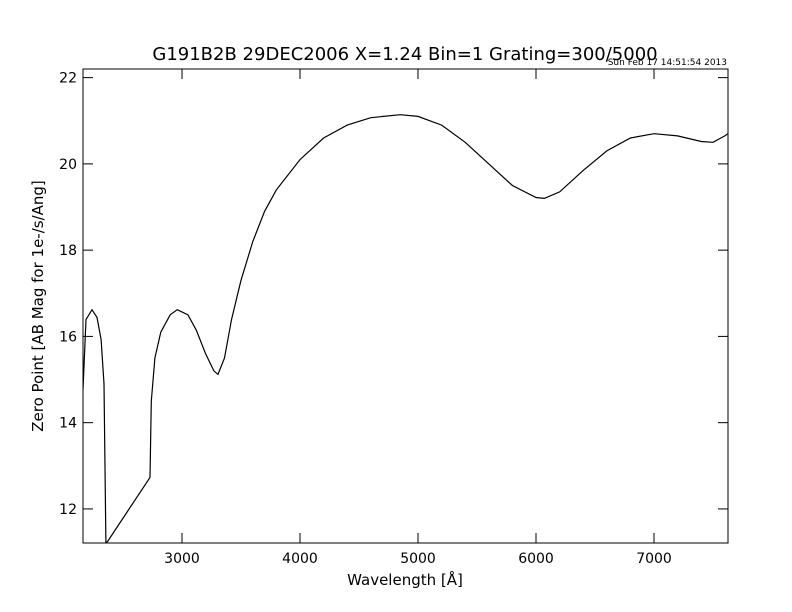 This screenshot has height=612, width=792. I want to click on x-axis-label: Wavelength [Å], so click(405, 579).